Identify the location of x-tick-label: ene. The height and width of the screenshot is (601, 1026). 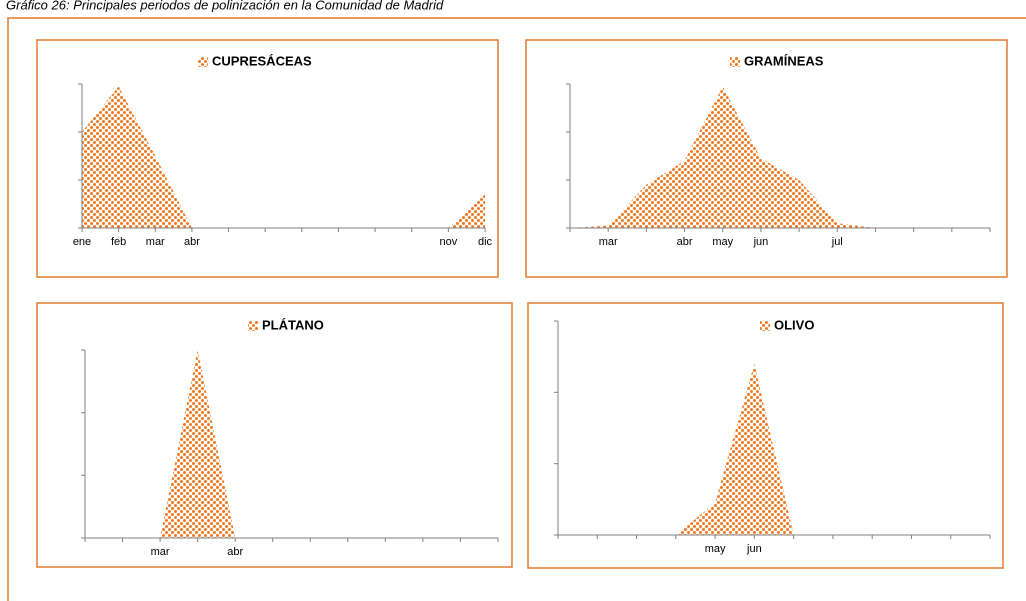
(82, 242).